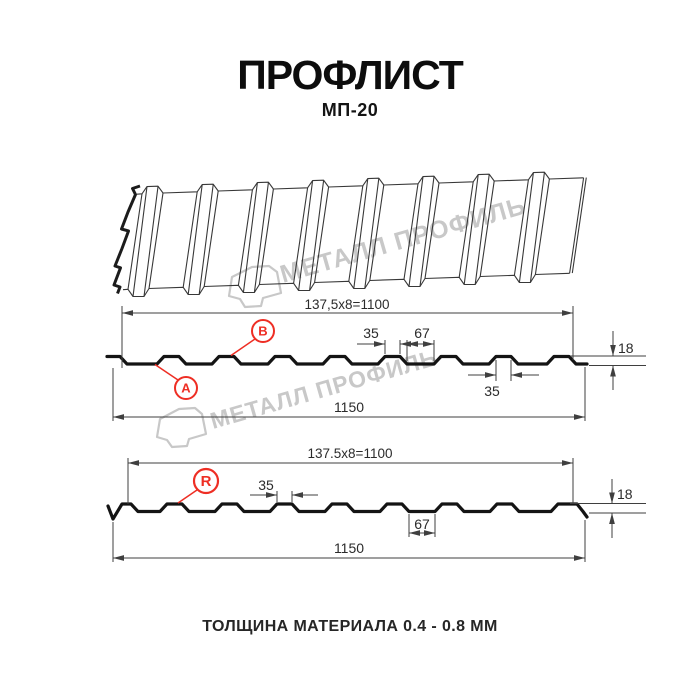 The height and width of the screenshot is (700, 700). I want to click on sheet-top-edge, so click(360, 183).